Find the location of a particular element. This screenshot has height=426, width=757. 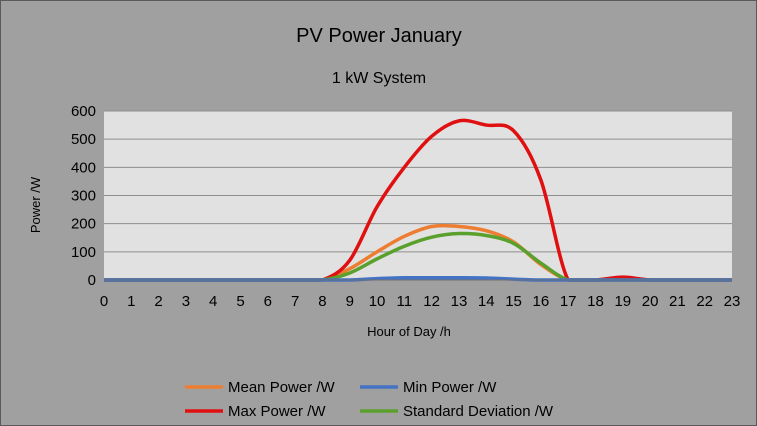

y-tick-label: 100 is located at coordinates (83, 252).